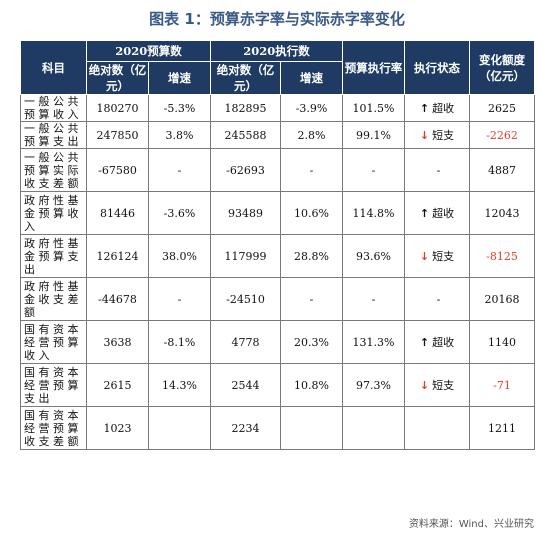  I want to click on change-amount-cell: 1140, so click(502, 342).